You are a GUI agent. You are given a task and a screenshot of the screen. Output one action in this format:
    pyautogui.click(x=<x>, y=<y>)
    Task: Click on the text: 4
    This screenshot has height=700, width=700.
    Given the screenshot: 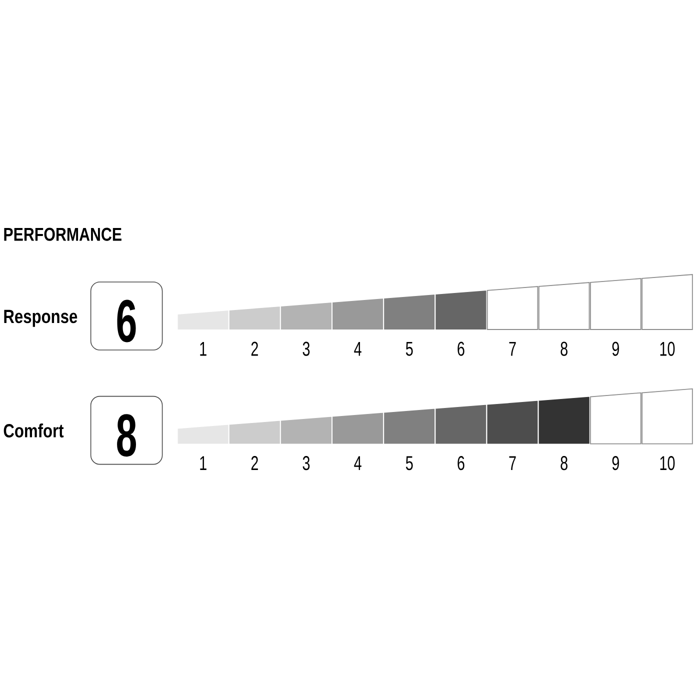 What is the action you would take?
    pyautogui.click(x=358, y=349)
    